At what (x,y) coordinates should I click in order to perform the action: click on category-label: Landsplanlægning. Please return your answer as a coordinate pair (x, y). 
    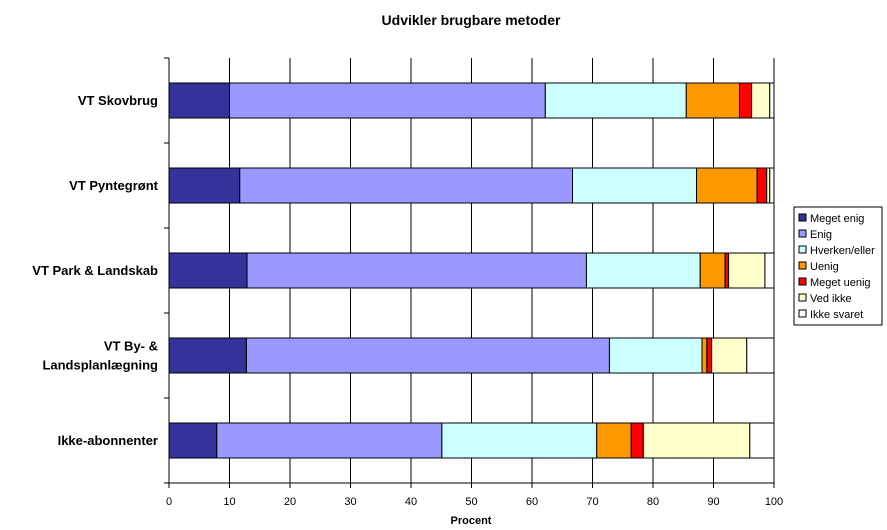
    Looking at the image, I should click on (100, 365).